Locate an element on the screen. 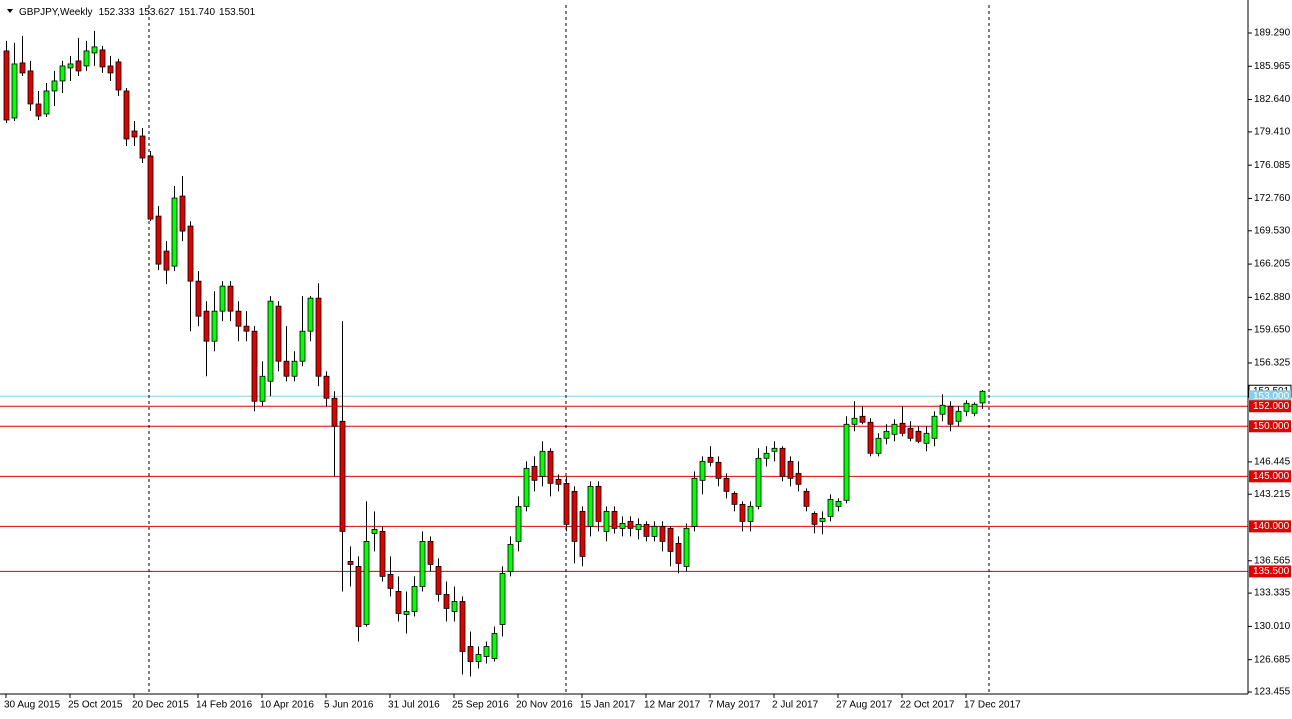 The height and width of the screenshot is (719, 1292). y-tick-label: 143.215 is located at coordinates (1272, 494).